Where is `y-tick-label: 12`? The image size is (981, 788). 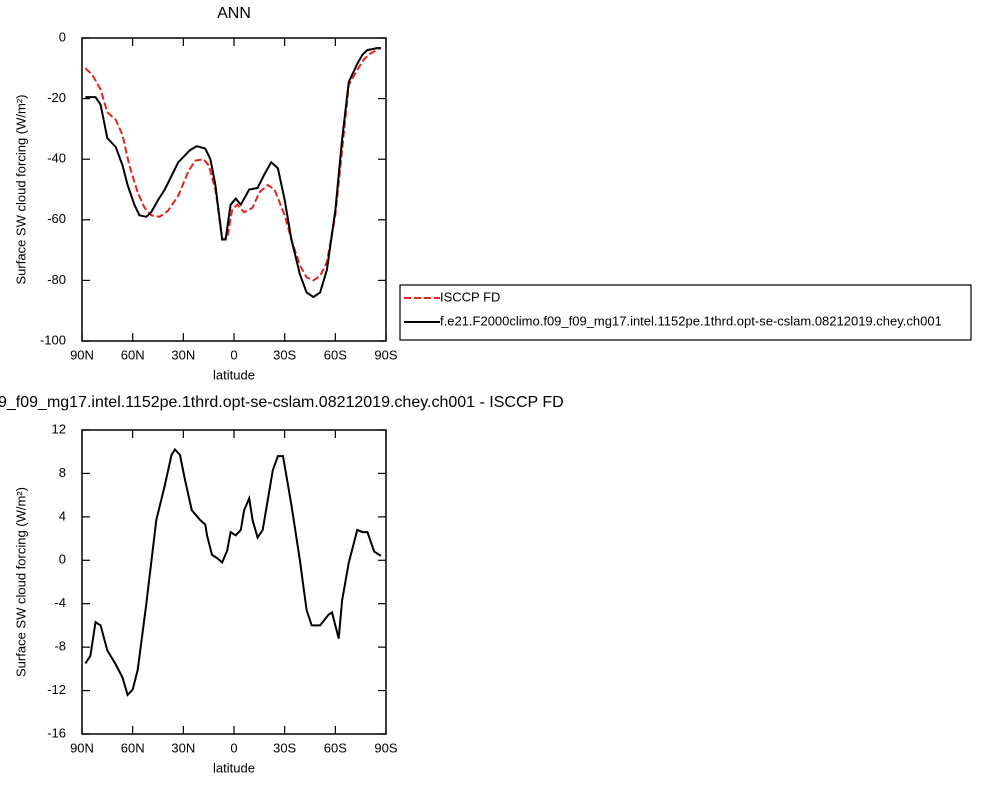 y-tick-label: 12 is located at coordinates (59, 428).